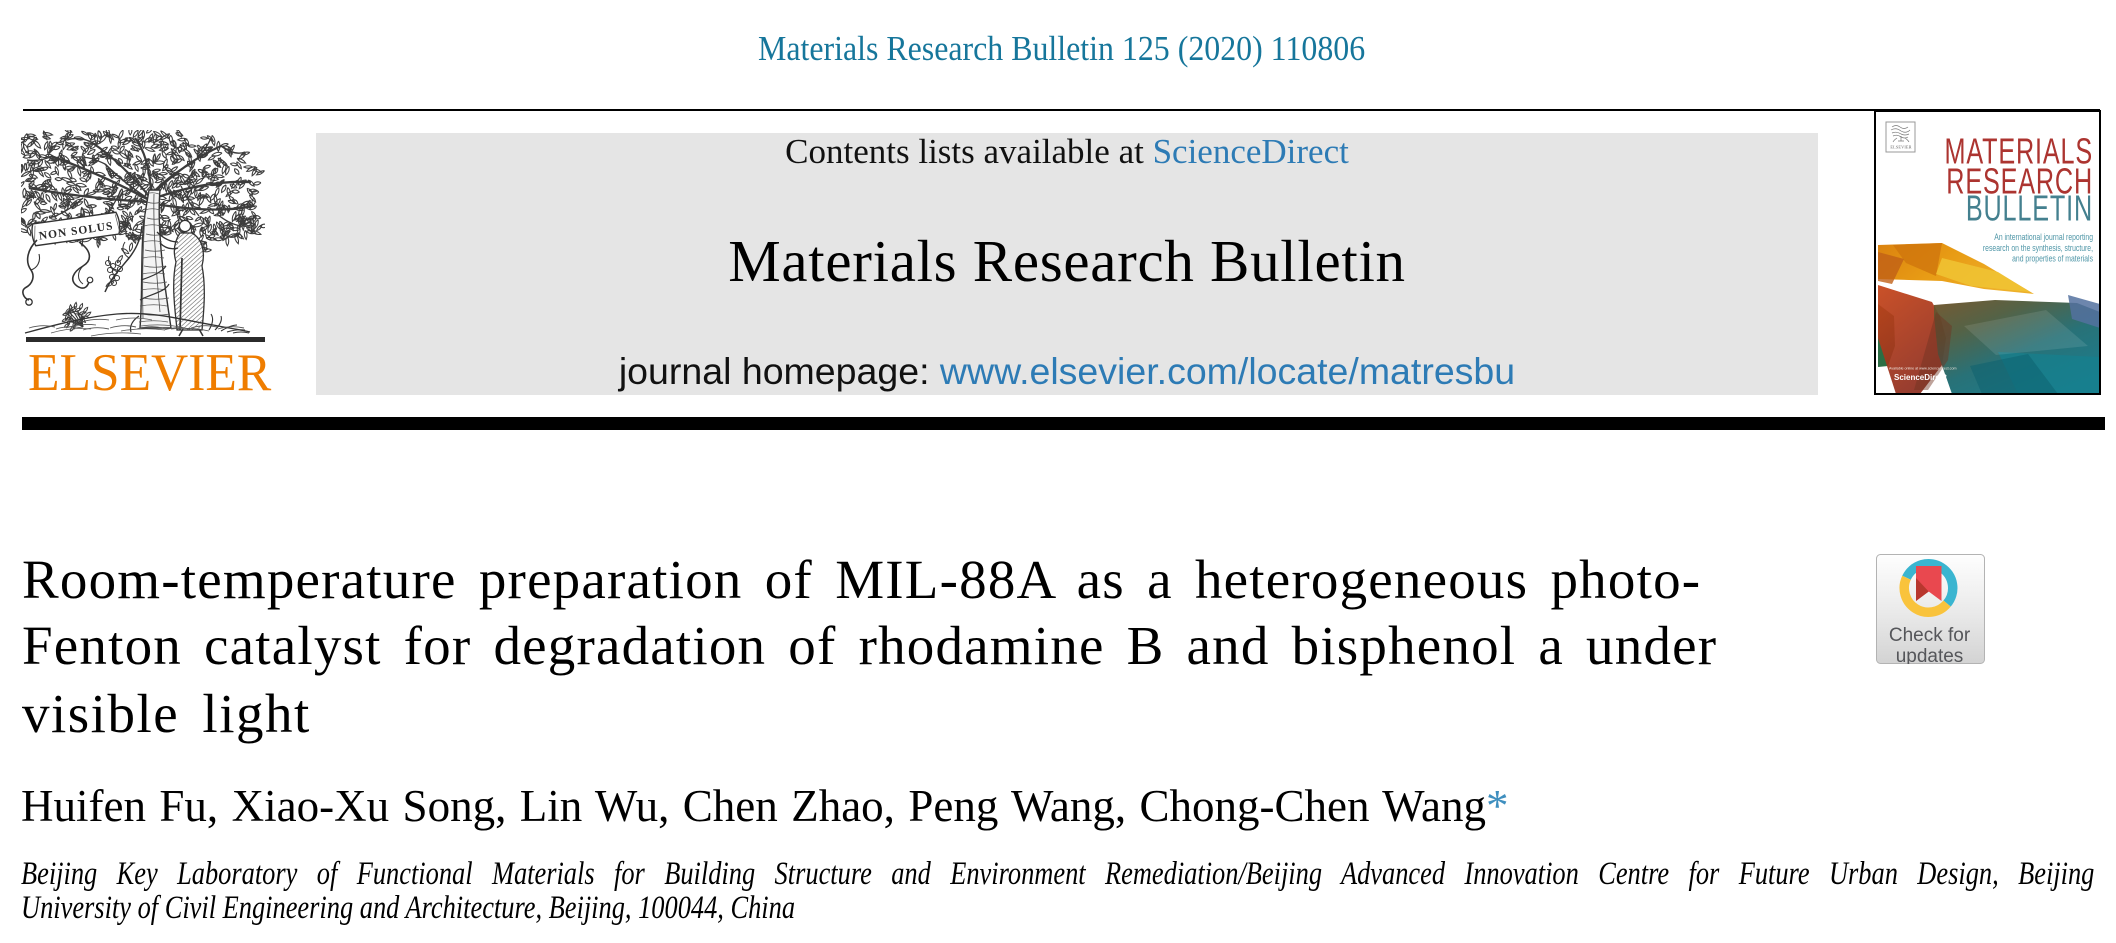 The height and width of the screenshot is (943, 2116). I want to click on svg-text:An international journal repor: An international journal reporting, so click(2043, 237).